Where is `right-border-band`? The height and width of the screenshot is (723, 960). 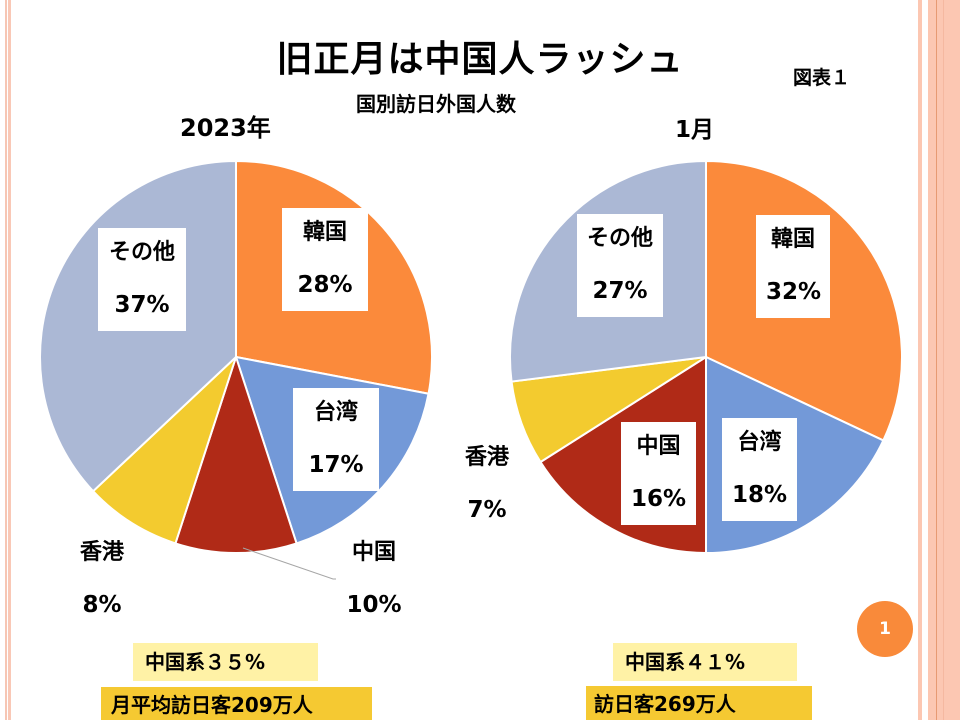 right-border-band is located at coordinates (944, 360).